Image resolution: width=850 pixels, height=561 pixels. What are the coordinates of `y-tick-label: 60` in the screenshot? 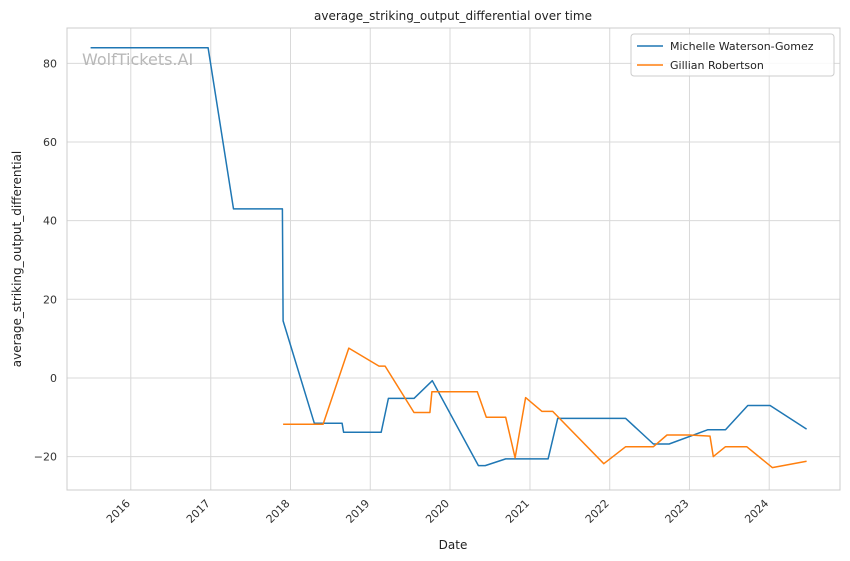 It's located at (50, 142).